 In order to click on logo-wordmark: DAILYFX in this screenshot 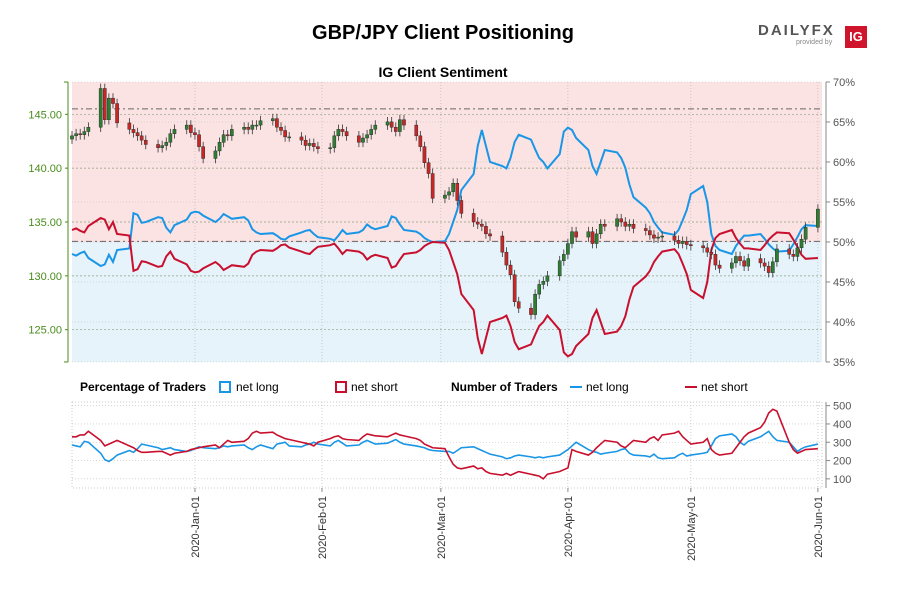, I will do `click(796, 30)`.